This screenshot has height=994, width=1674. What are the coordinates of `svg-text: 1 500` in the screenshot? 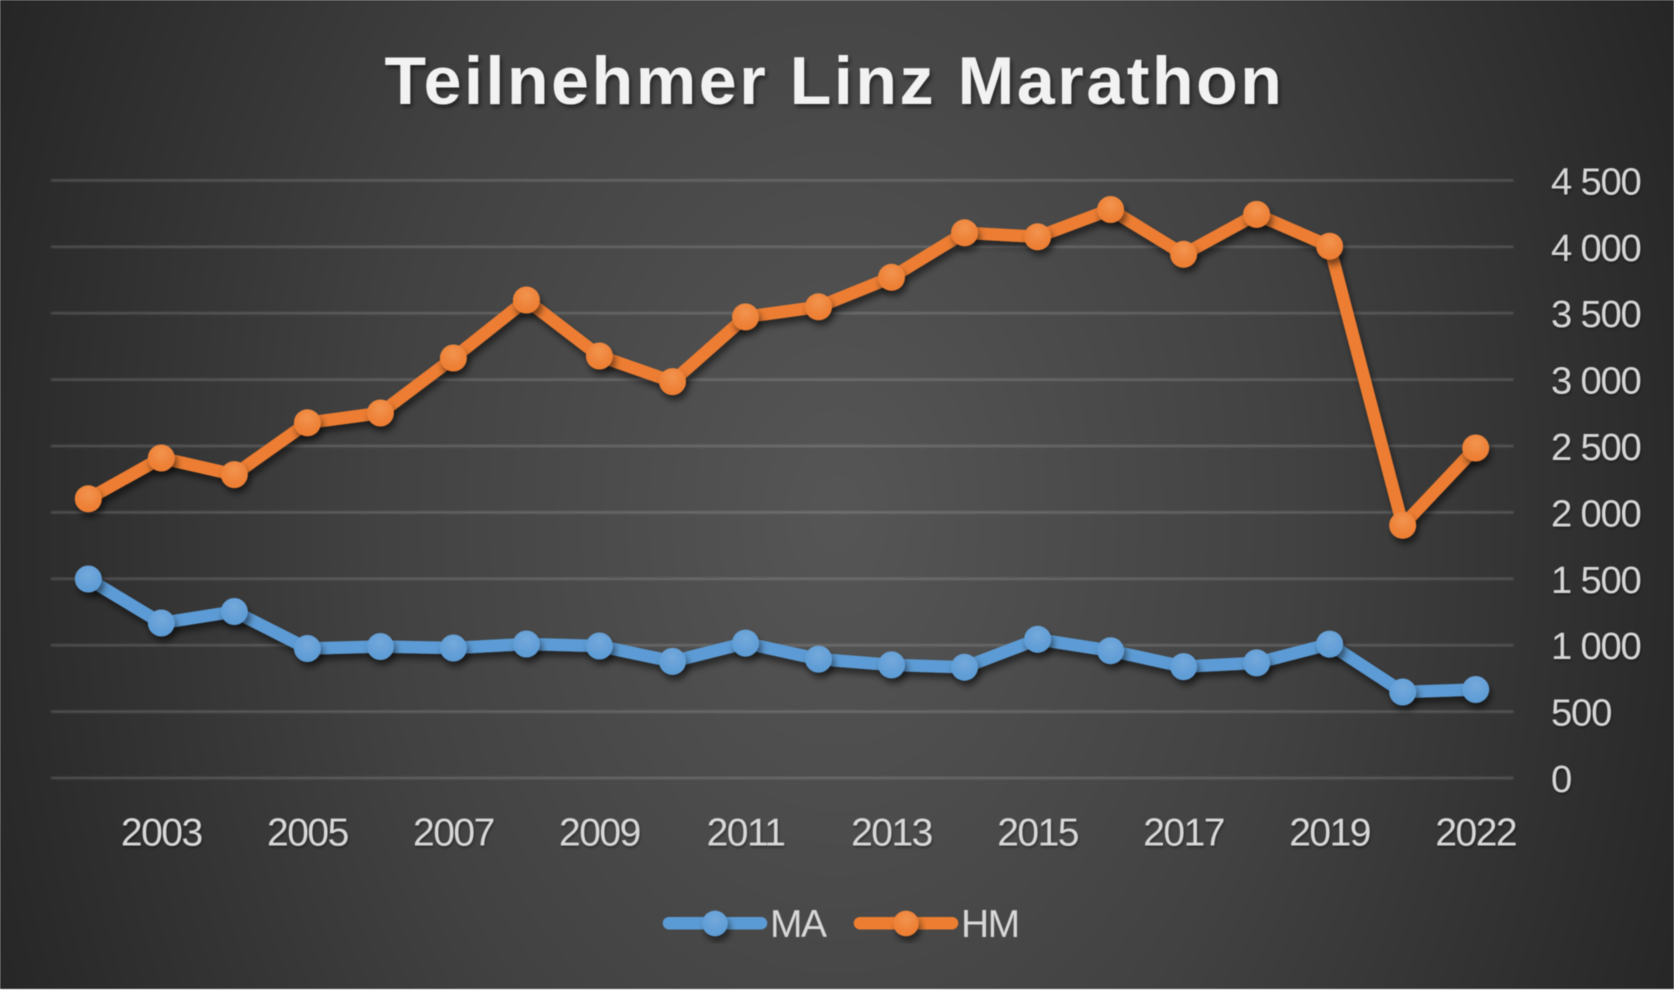 It's located at (1596, 580).